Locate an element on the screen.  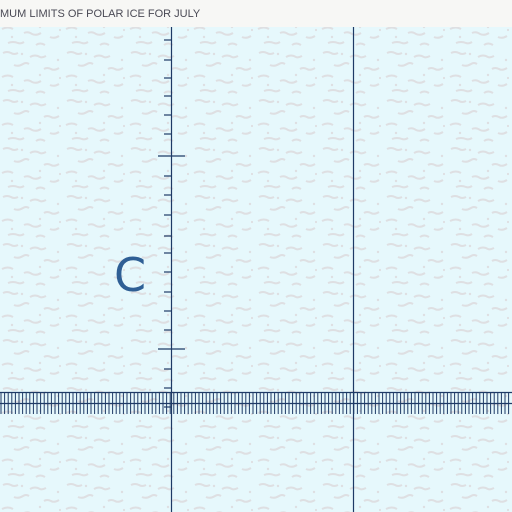
scale-bar-ticks is located at coordinates (255, 403).